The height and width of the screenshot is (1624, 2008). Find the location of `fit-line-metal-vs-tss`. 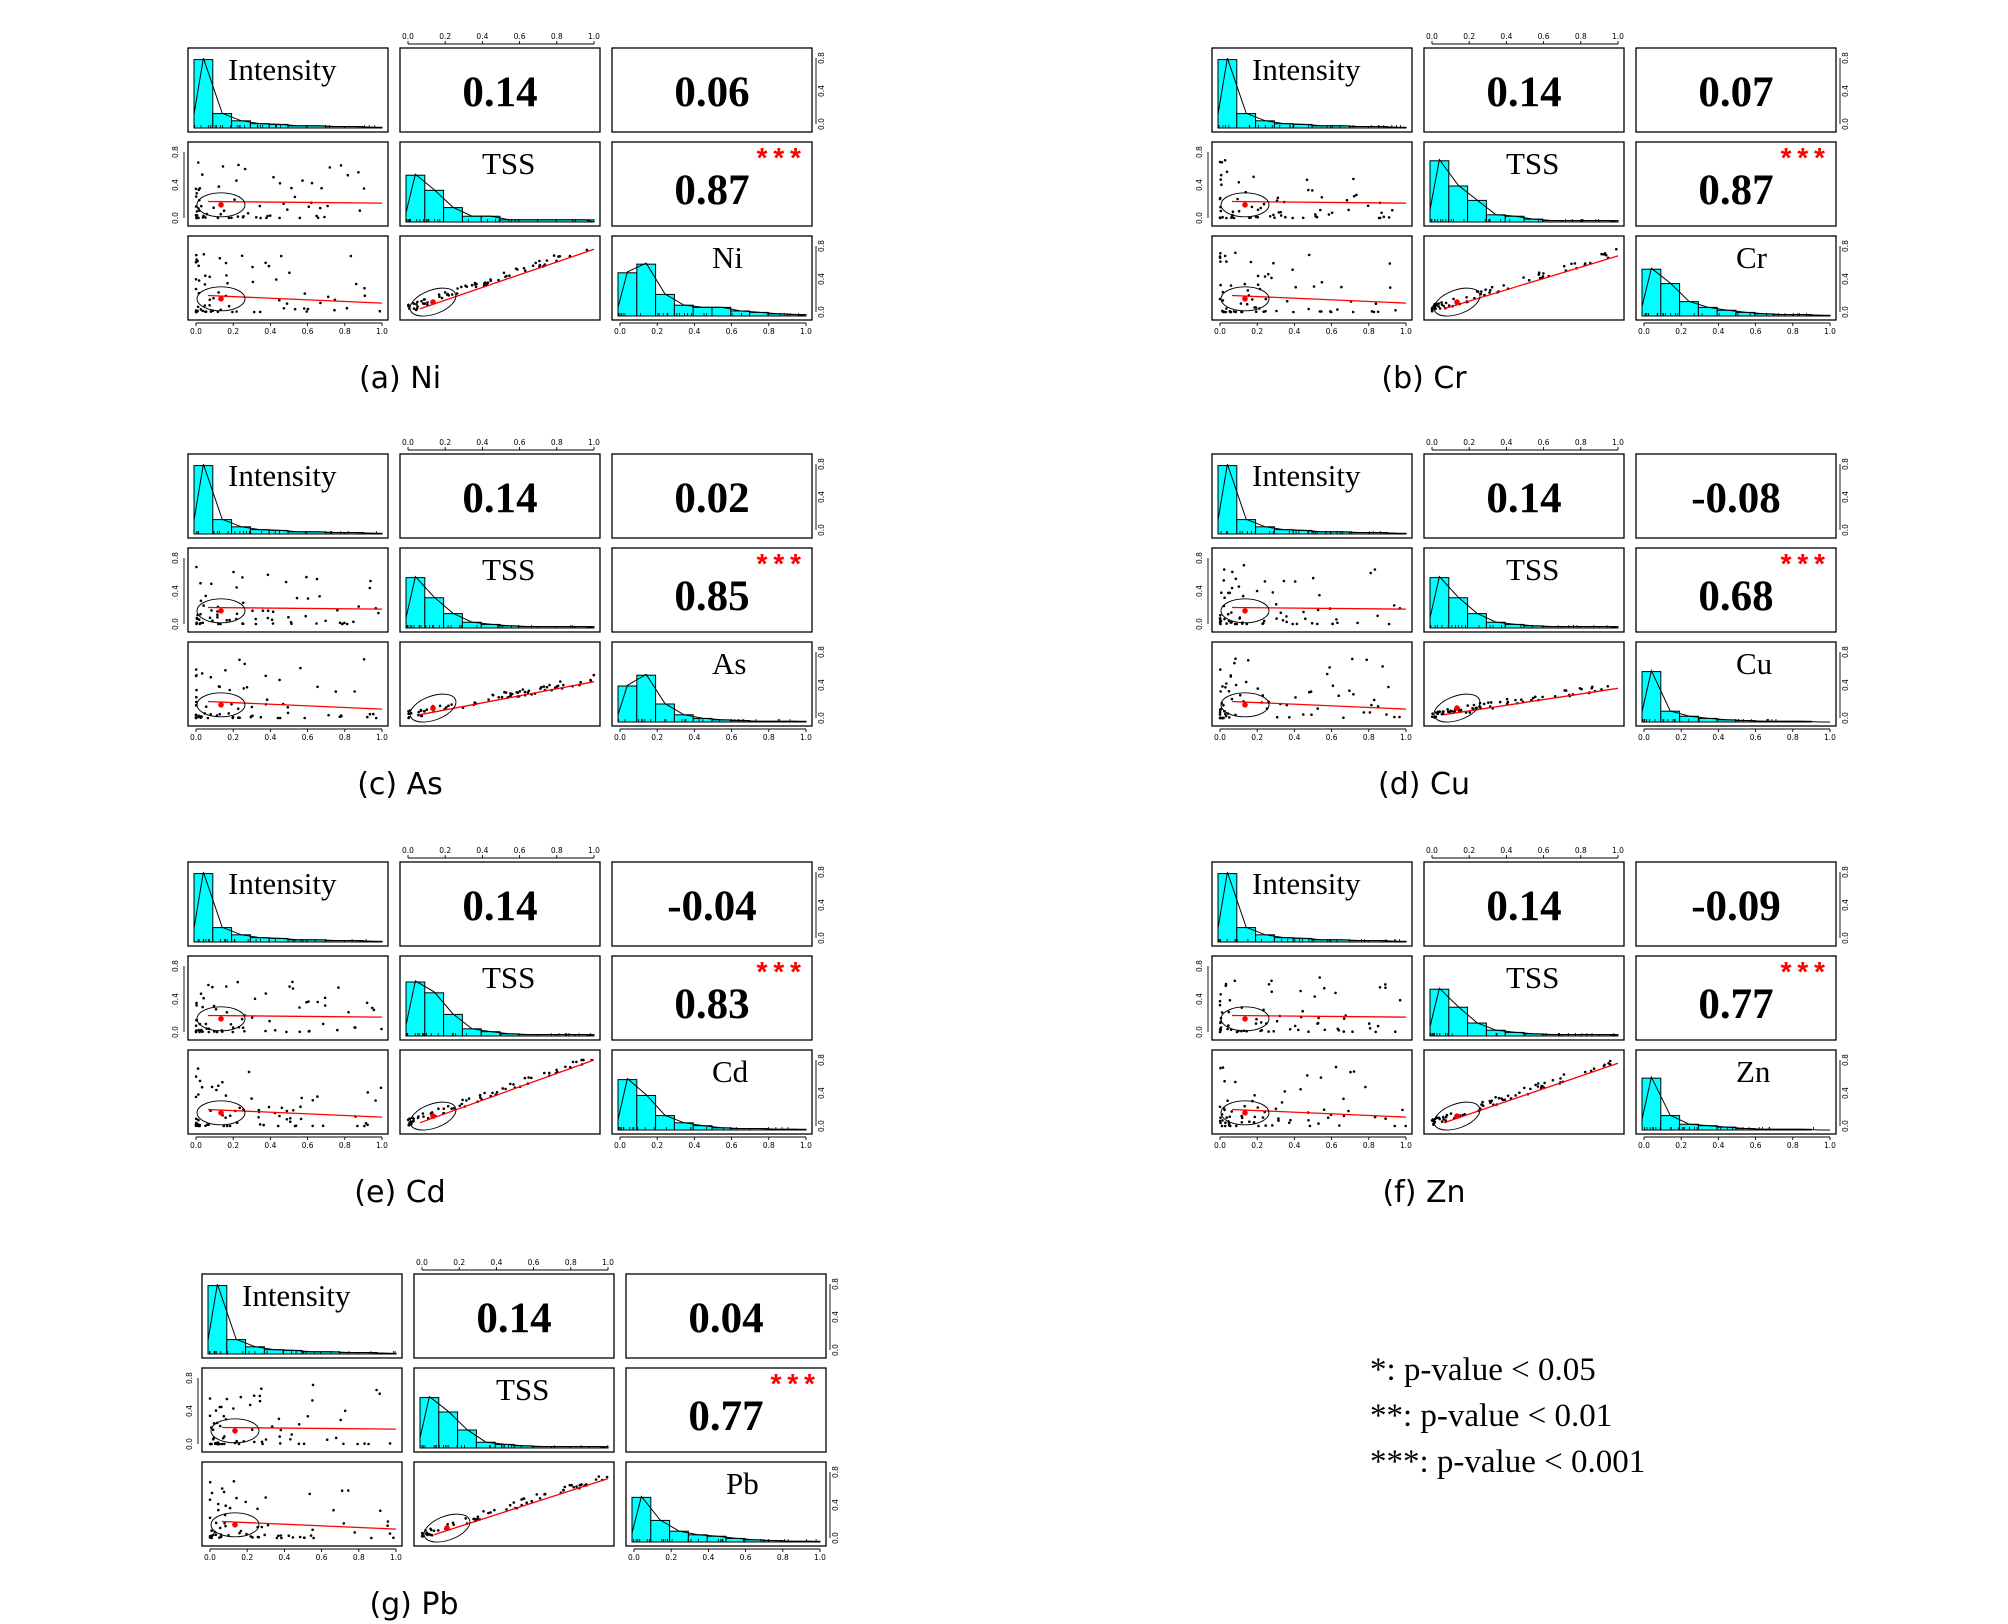

fit-line-metal-vs-tss is located at coordinates (507, 279).